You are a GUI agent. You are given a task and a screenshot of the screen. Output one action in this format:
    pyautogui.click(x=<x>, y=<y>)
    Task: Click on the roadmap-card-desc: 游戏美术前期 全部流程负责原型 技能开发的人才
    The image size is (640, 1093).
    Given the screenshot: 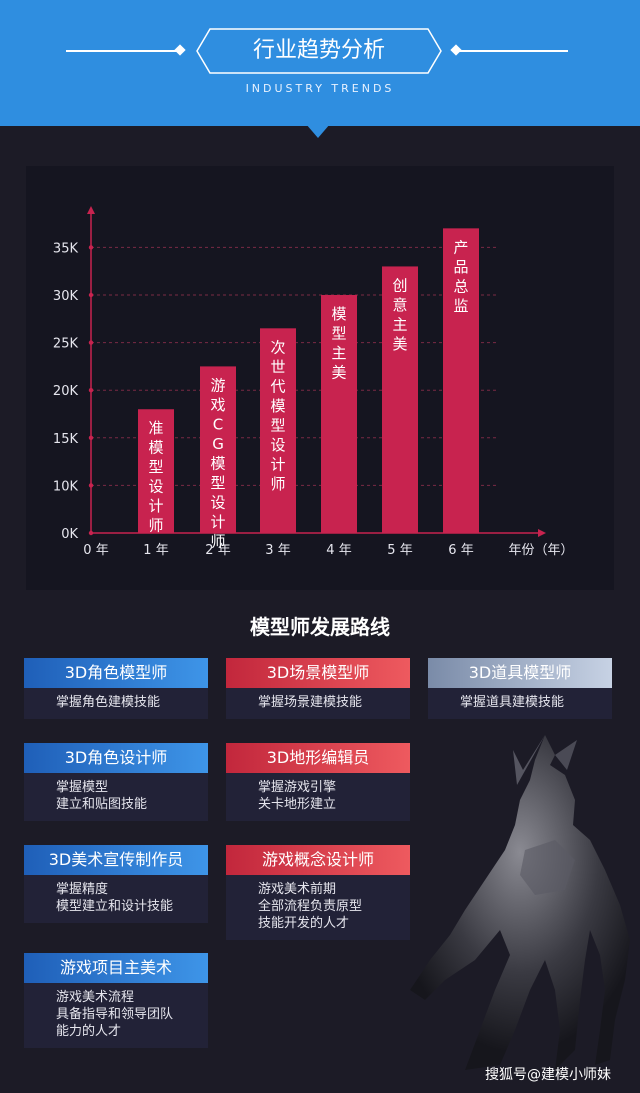 What is the action you would take?
    pyautogui.click(x=310, y=906)
    